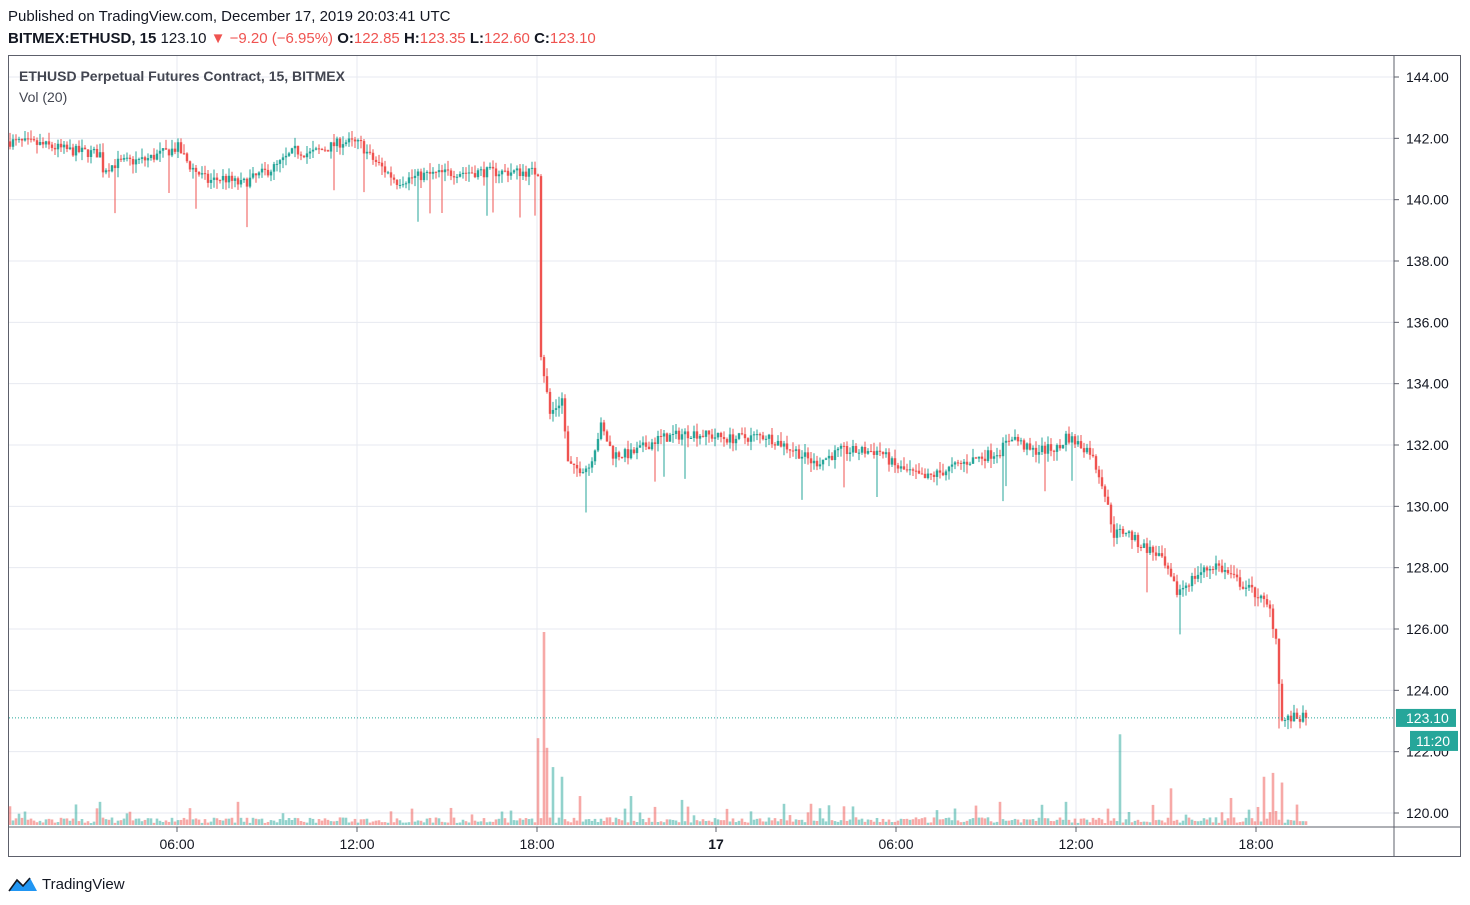 The width and height of the screenshot is (1470, 905). I want to click on time-tick-label: 06:00, so click(895, 844).